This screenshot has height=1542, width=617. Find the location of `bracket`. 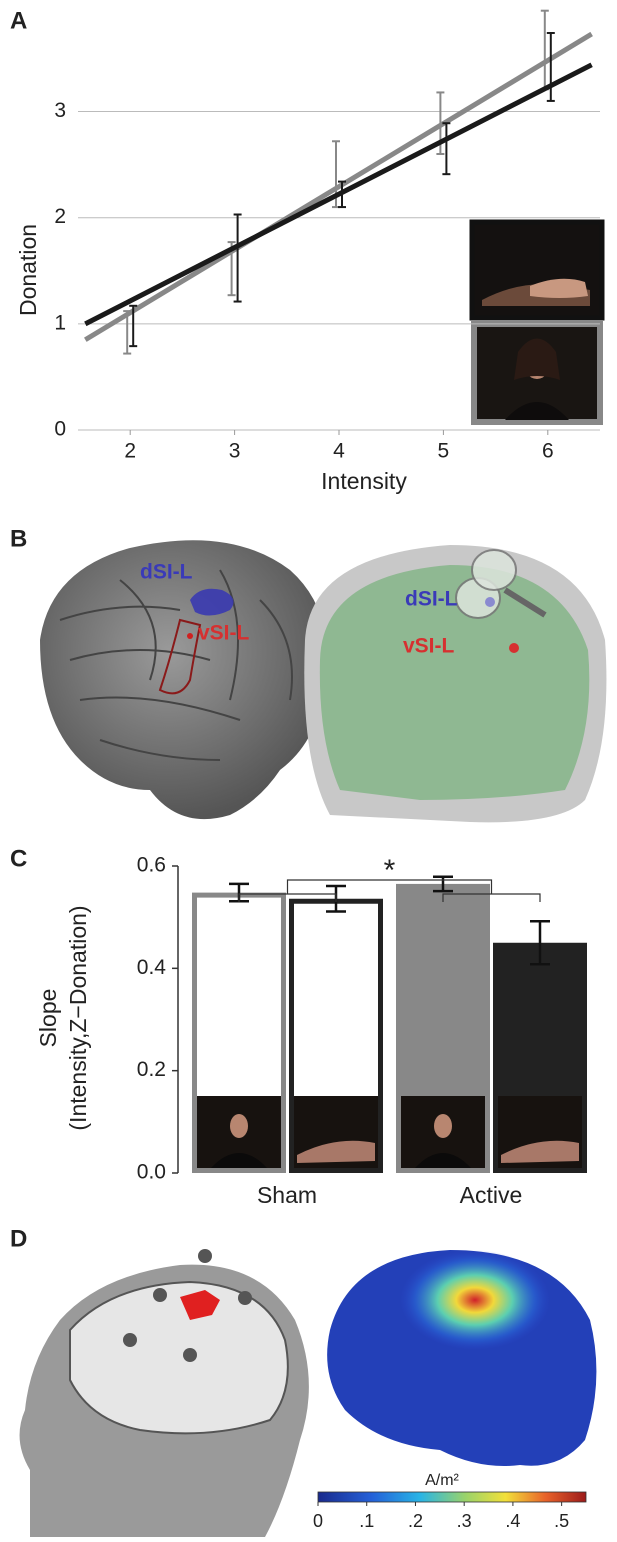

bracket is located at coordinates (389, 886).